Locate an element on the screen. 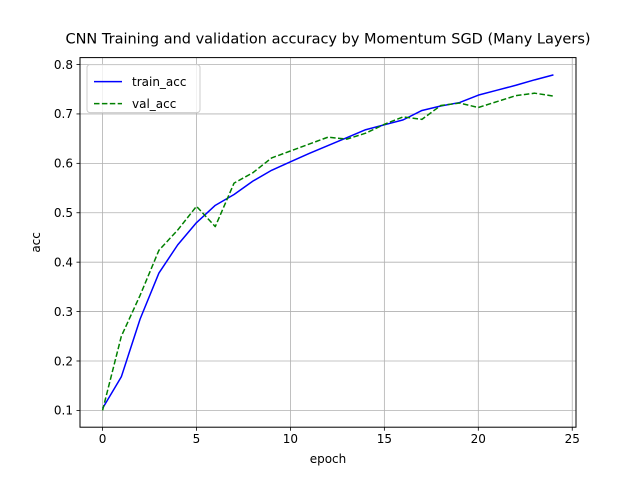  y-tick-label: 0.7 is located at coordinates (63, 114).